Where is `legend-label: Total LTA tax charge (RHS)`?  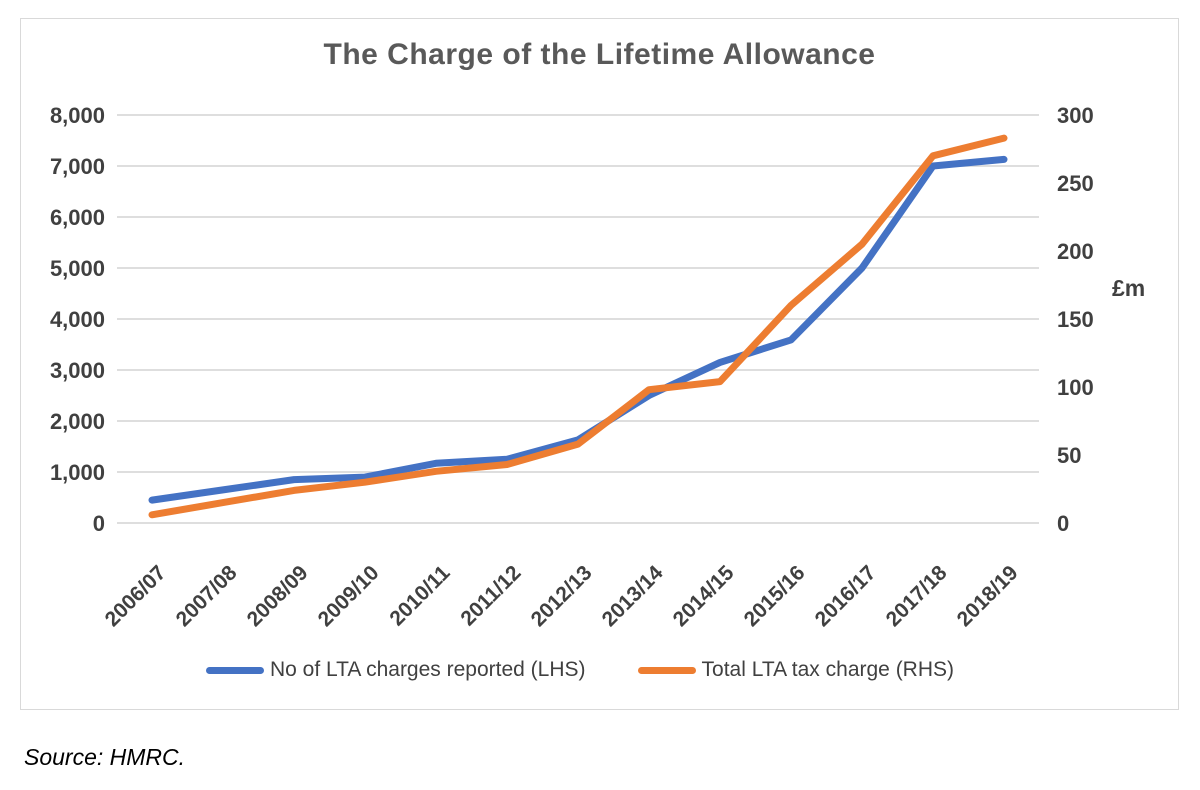 legend-label: Total LTA tax charge (RHS) is located at coordinates (828, 669).